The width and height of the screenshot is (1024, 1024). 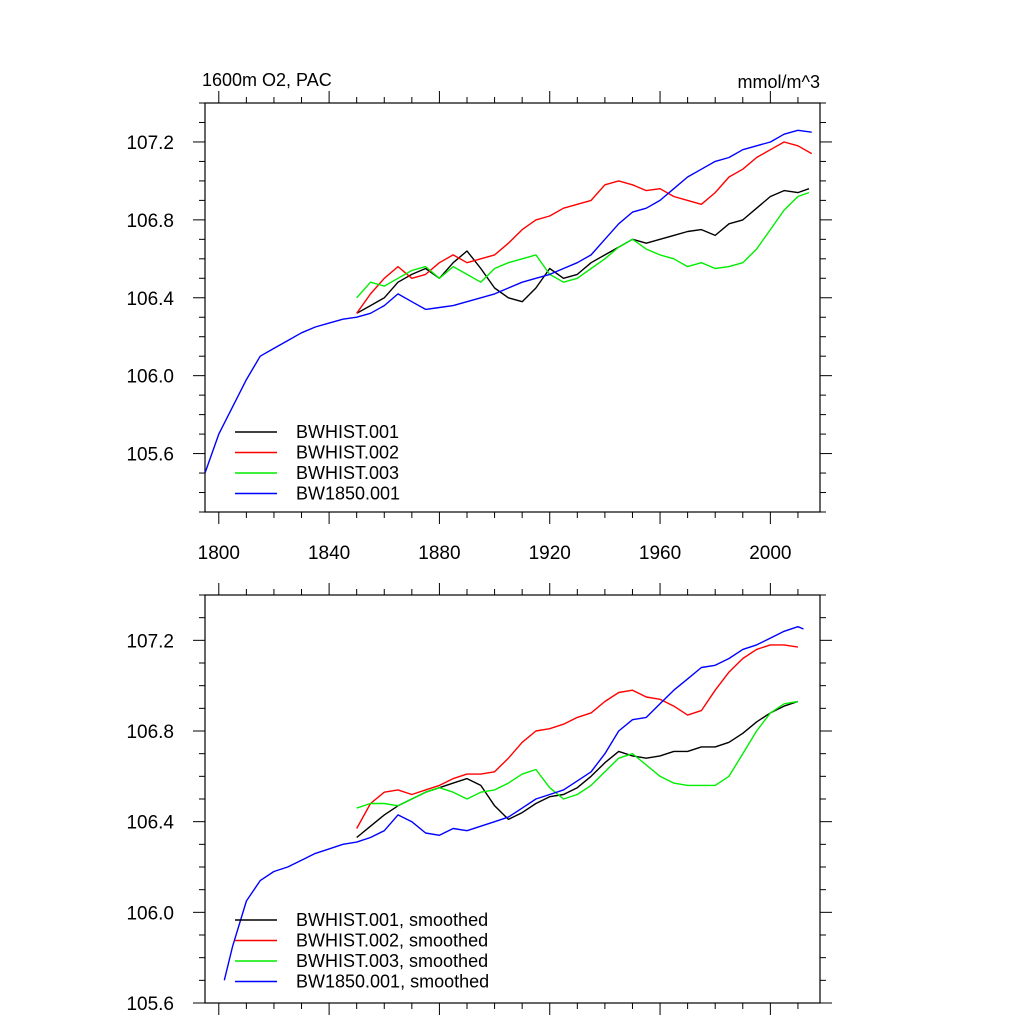 I want to click on series-line-bwhist-002-smoothed, so click(x=577, y=736).